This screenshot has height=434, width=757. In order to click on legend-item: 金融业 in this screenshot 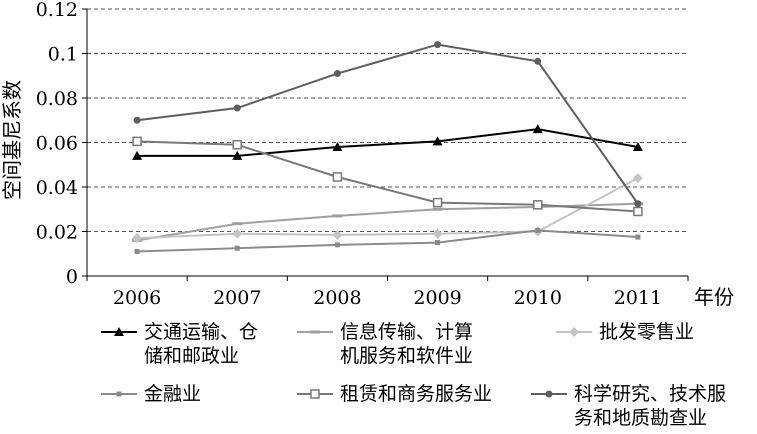, I will do `click(150, 394)`.